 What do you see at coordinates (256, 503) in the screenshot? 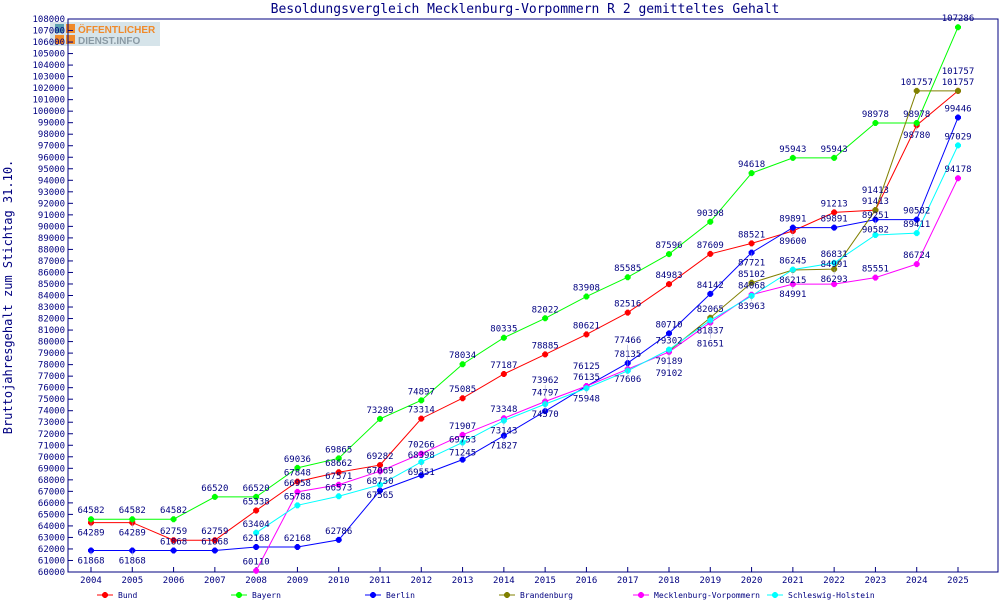
I see `data-label: 65338` at bounding box center [256, 503].